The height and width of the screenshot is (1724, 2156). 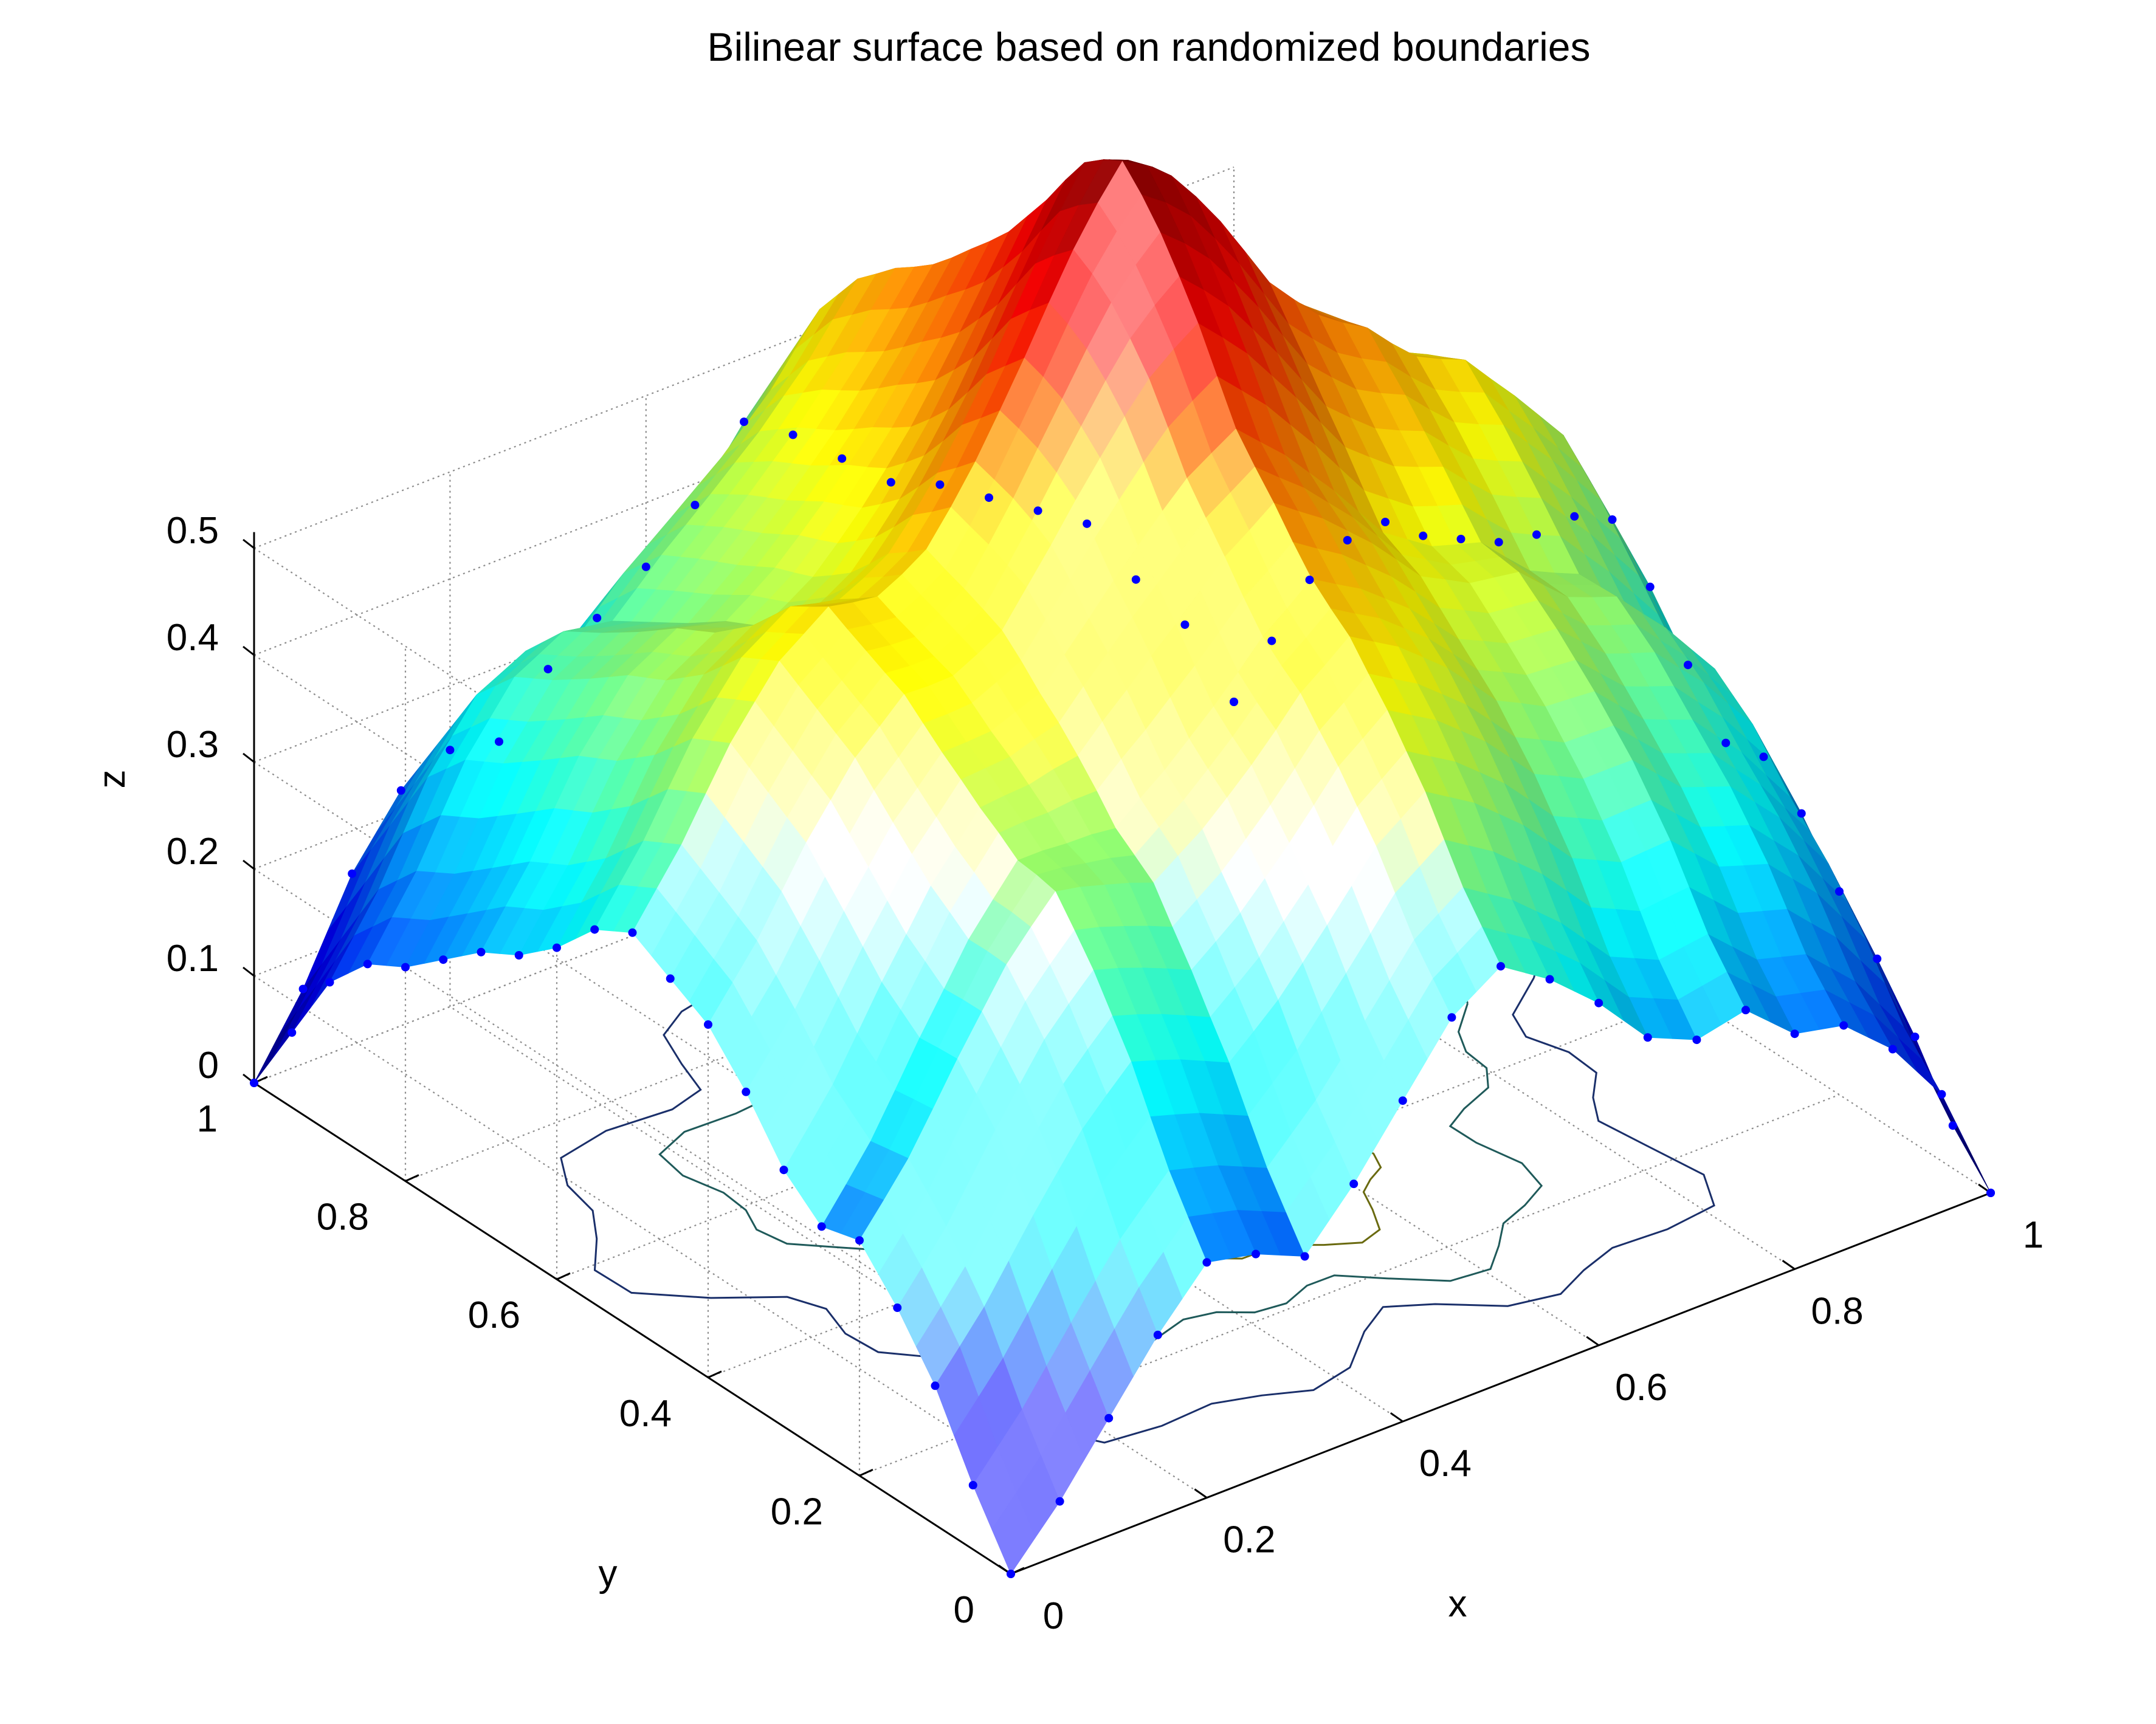 I want to click on surface-patch, so click(x=1013, y=1533).